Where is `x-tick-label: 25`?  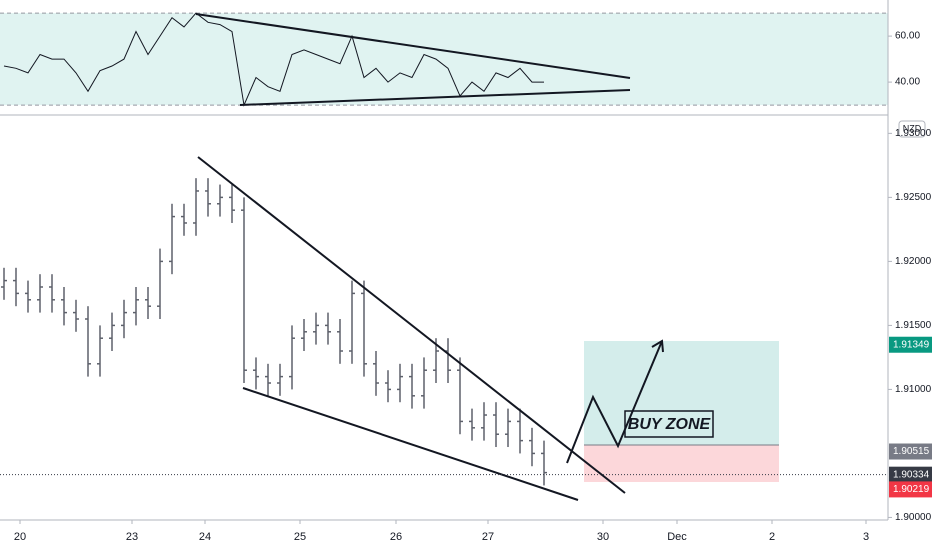 x-tick-label: 25 is located at coordinates (300, 537).